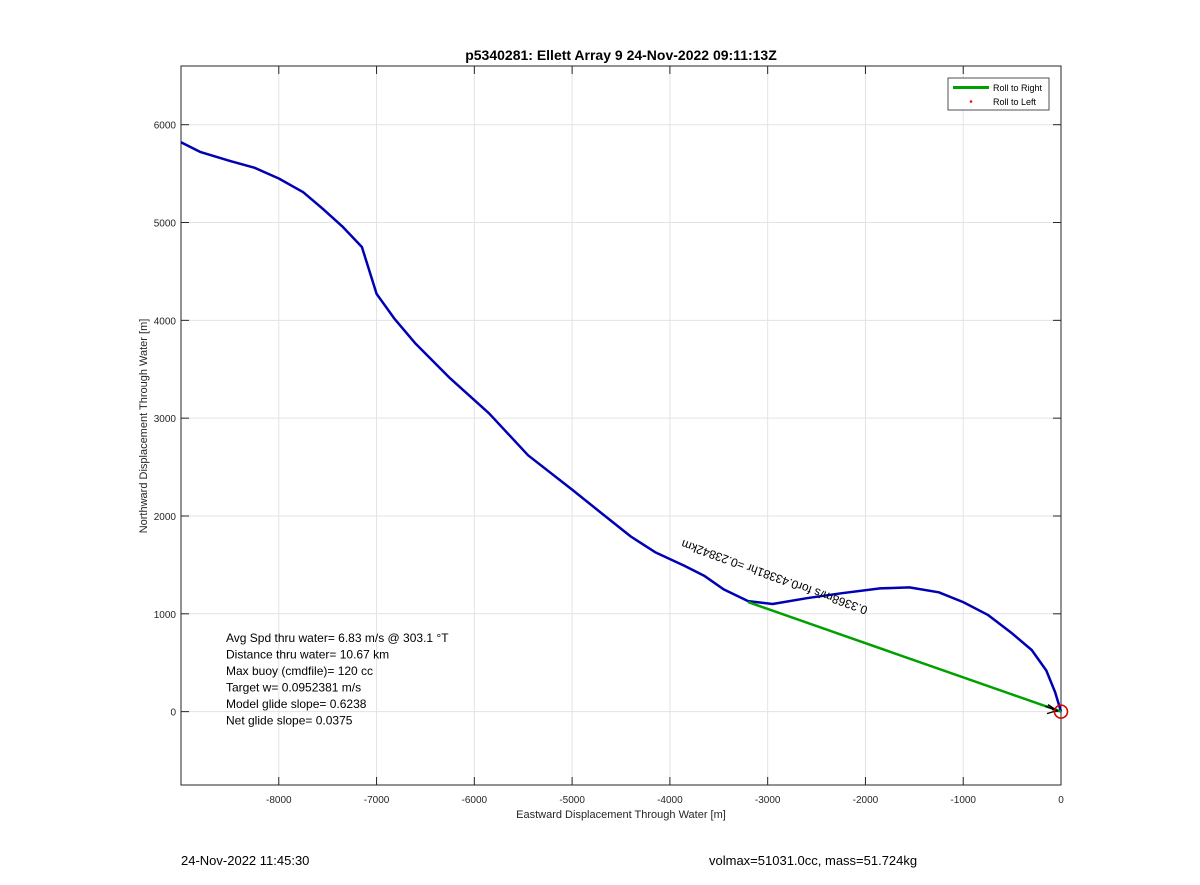 Image resolution: width=1200 pixels, height=885 pixels. I want to click on y-tick-label: 6000, so click(165, 126).